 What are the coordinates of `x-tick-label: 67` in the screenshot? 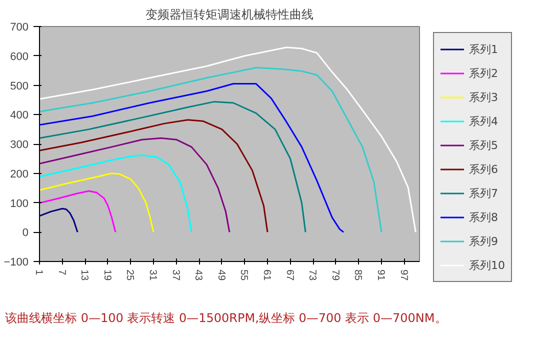 It's located at (289, 276).